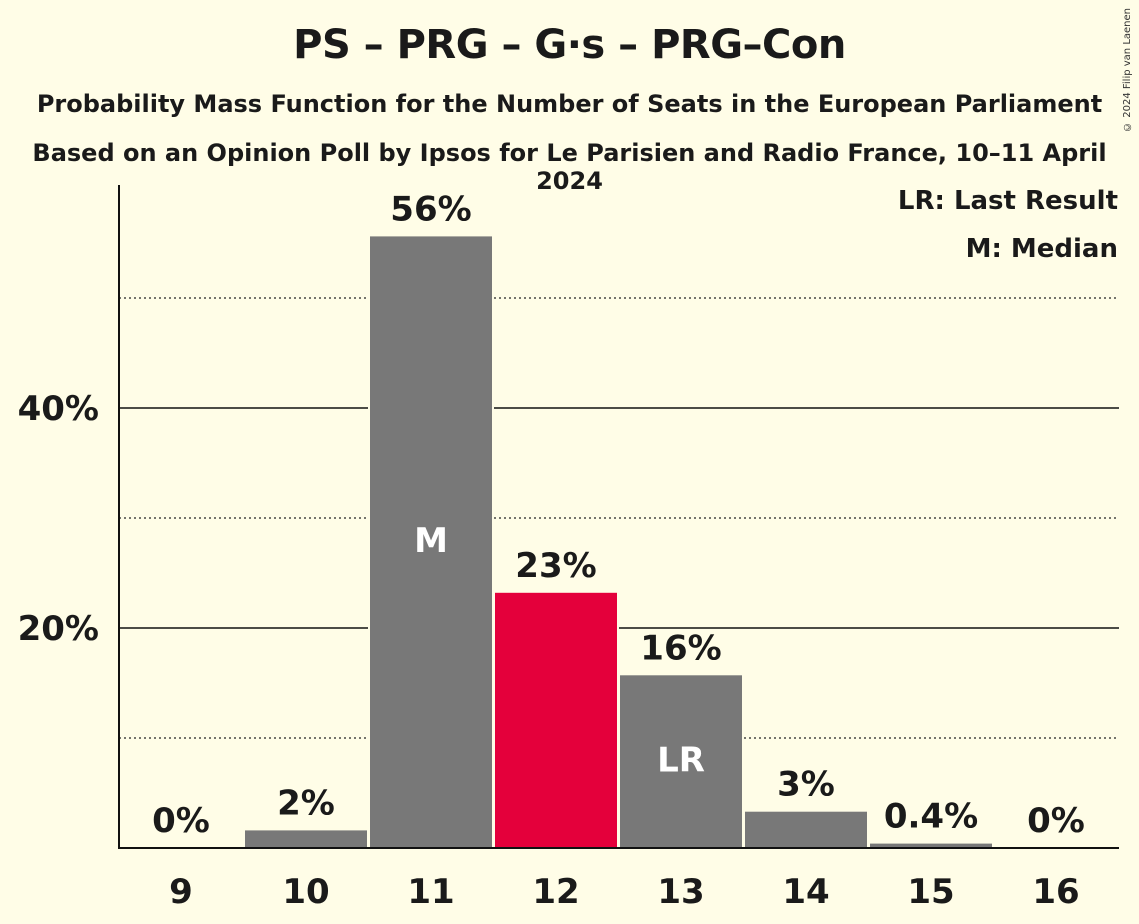 This screenshot has height=924, width=1139. I want to click on data-label: 0.4%, so click(931, 817).